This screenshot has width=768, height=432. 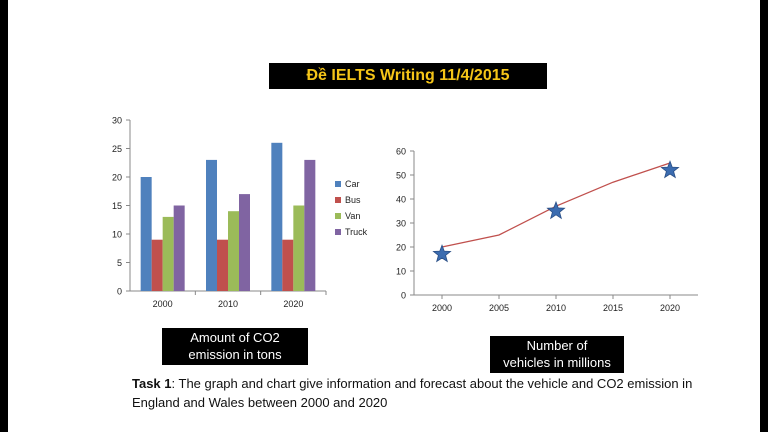 What do you see at coordinates (211, 225) in the screenshot?
I see `bar-car-2010` at bounding box center [211, 225].